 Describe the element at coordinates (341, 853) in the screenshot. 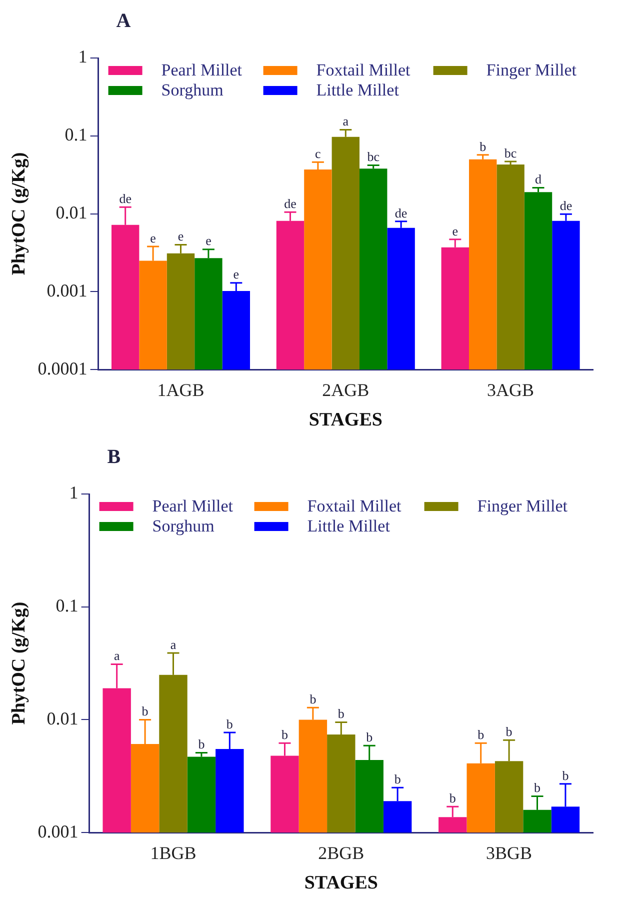

I see `x-tick-label: 2BGB` at that location.